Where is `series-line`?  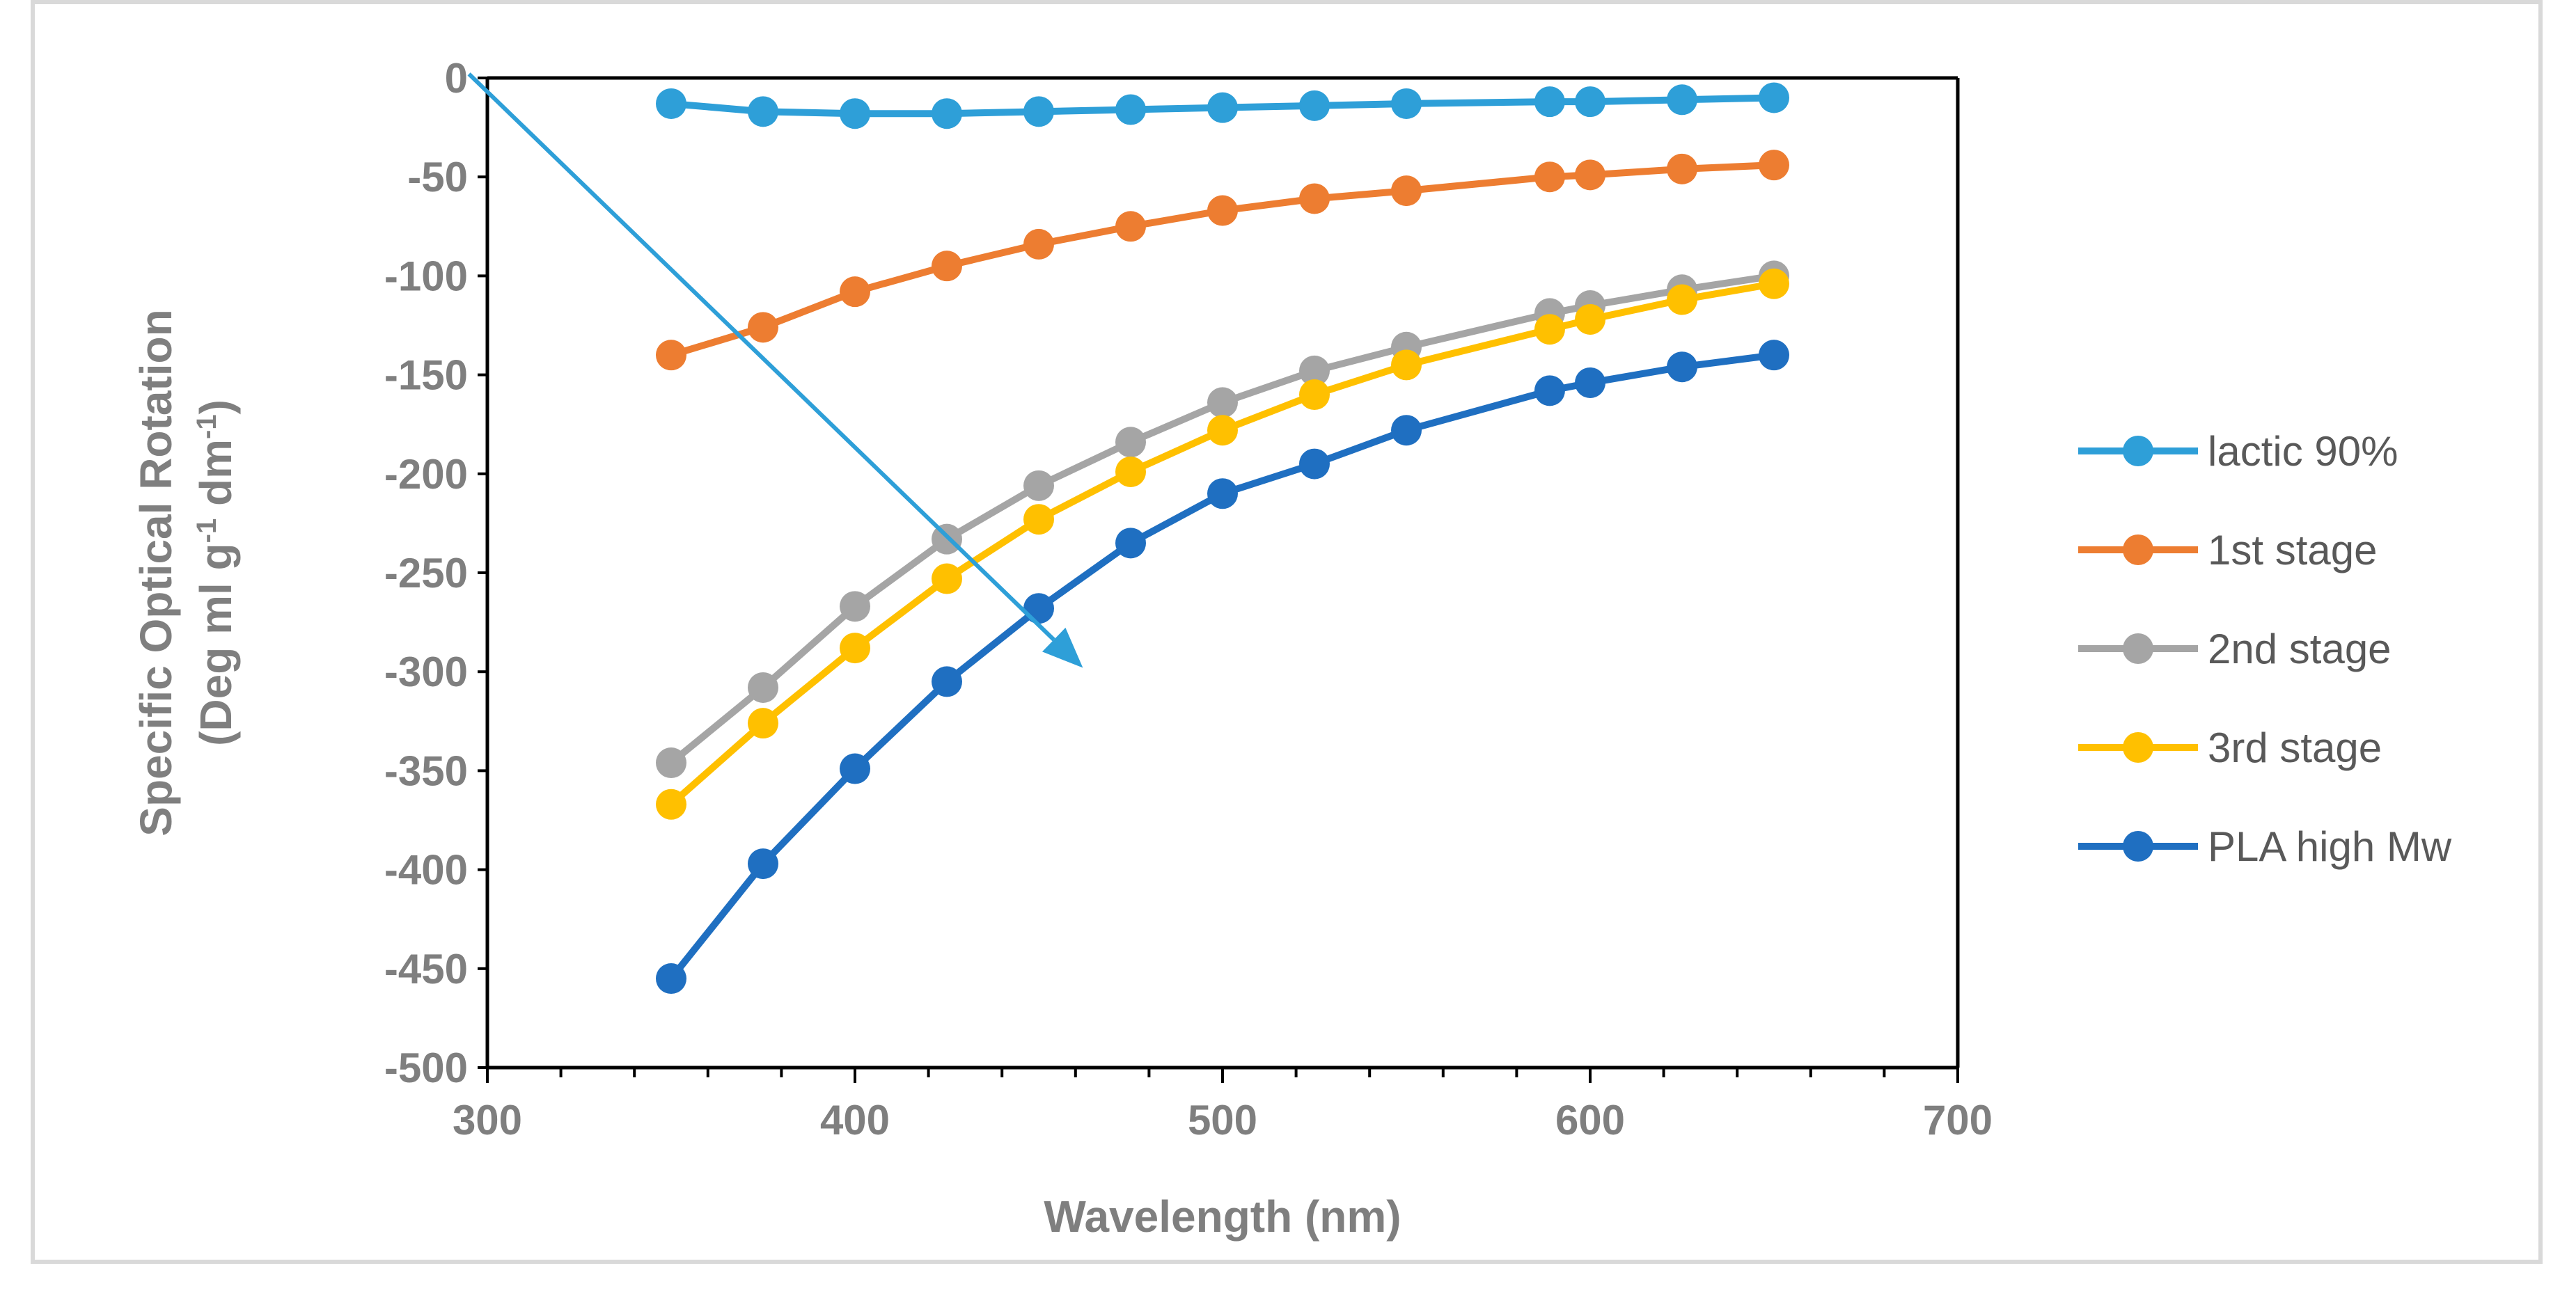 series-line is located at coordinates (1222, 260).